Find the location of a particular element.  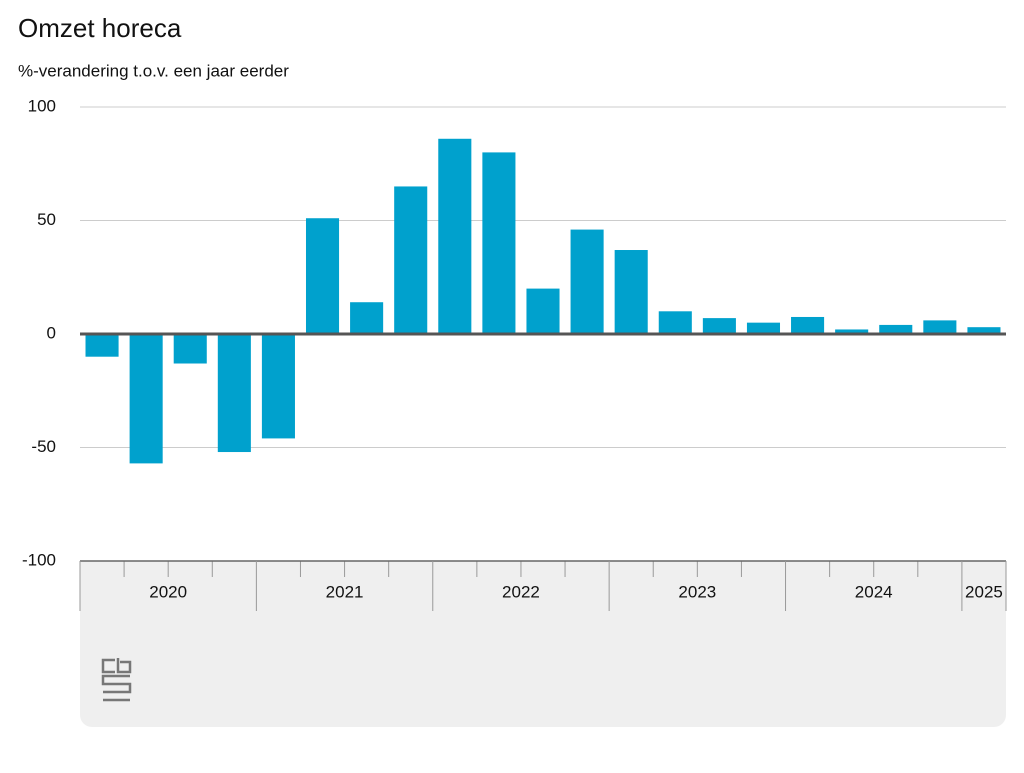

x-group-label: 2024 is located at coordinates (874, 591).